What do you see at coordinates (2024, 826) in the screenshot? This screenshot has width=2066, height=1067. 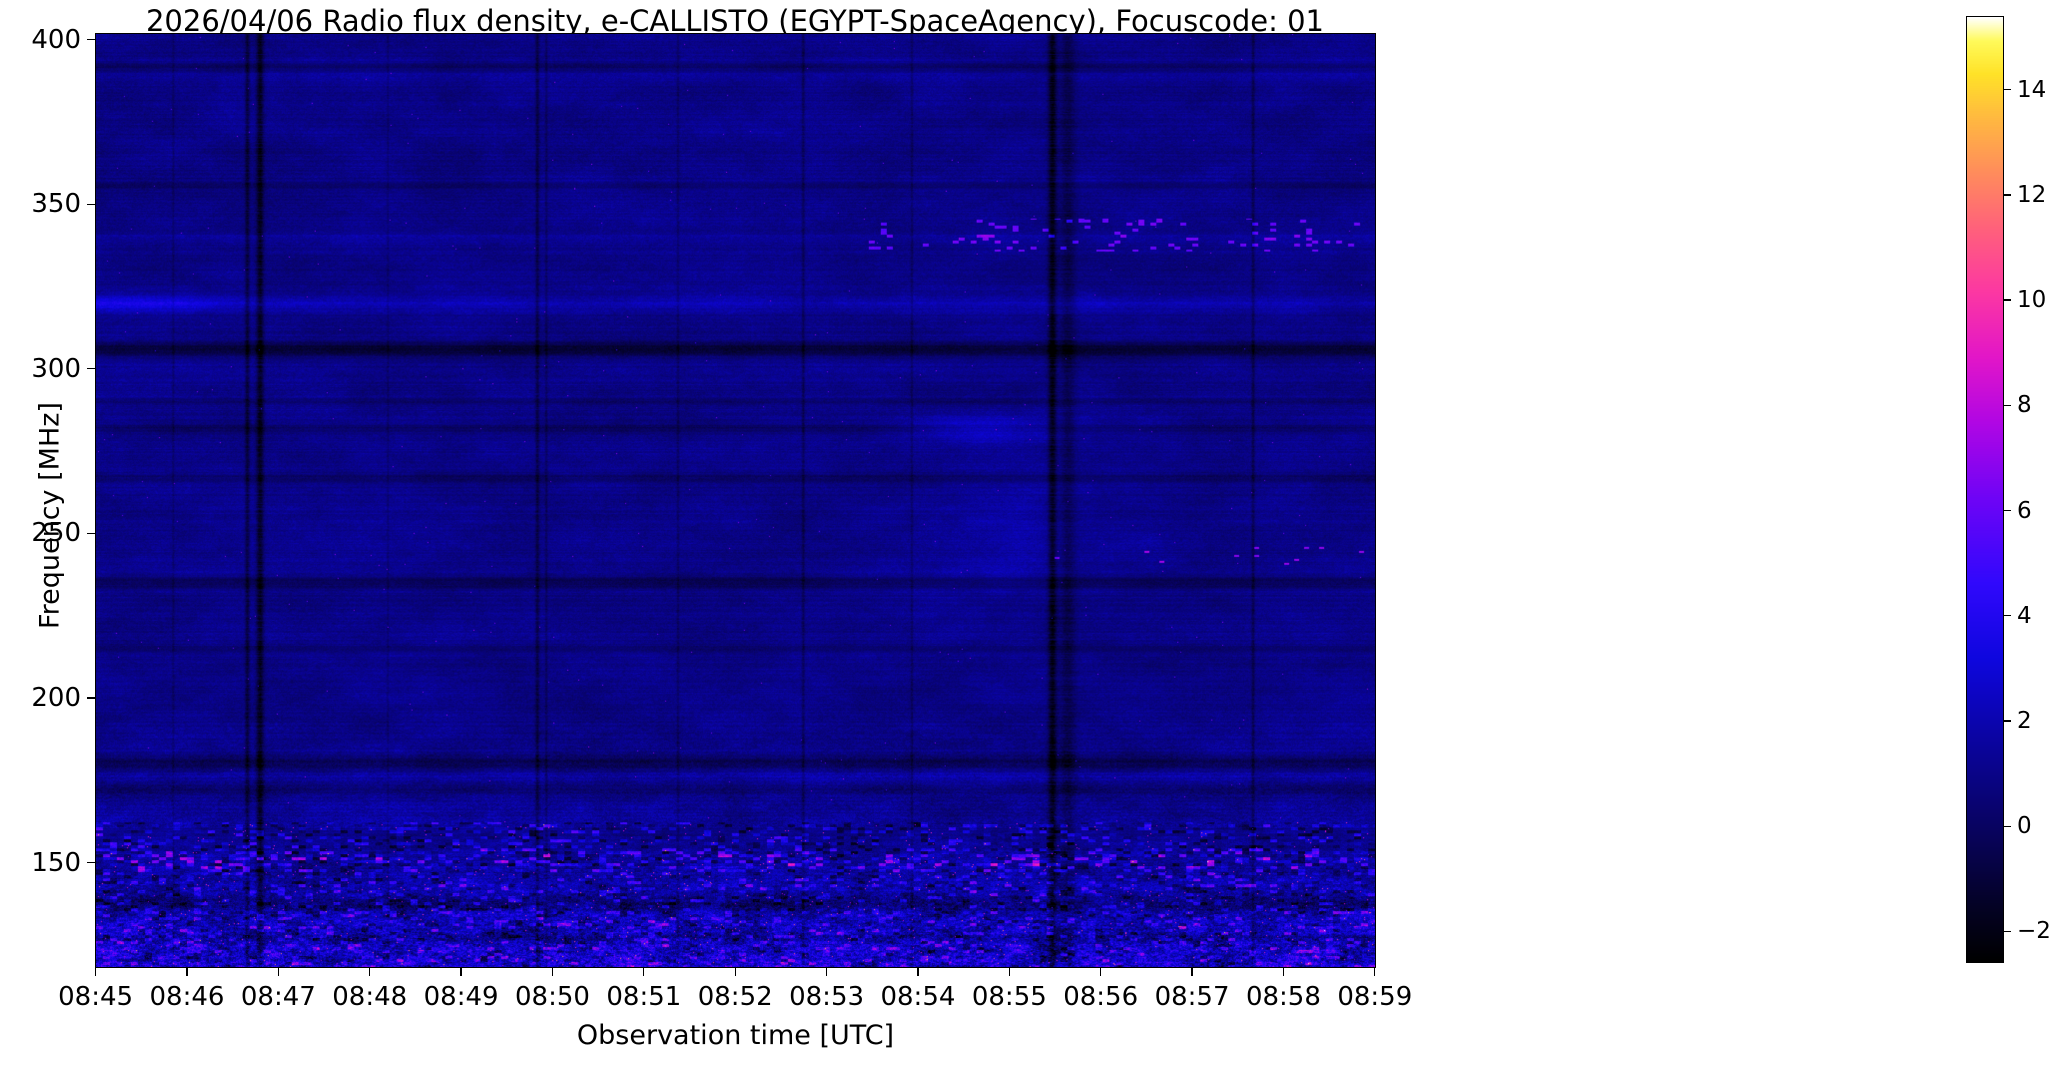 I see `colorbar-tick-label: 0` at bounding box center [2024, 826].